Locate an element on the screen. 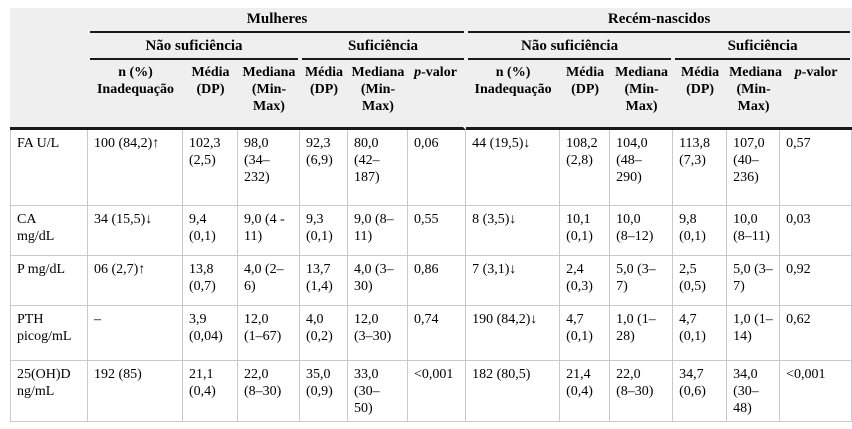  group-header-mulheres: Mulheres is located at coordinates (277, 20).